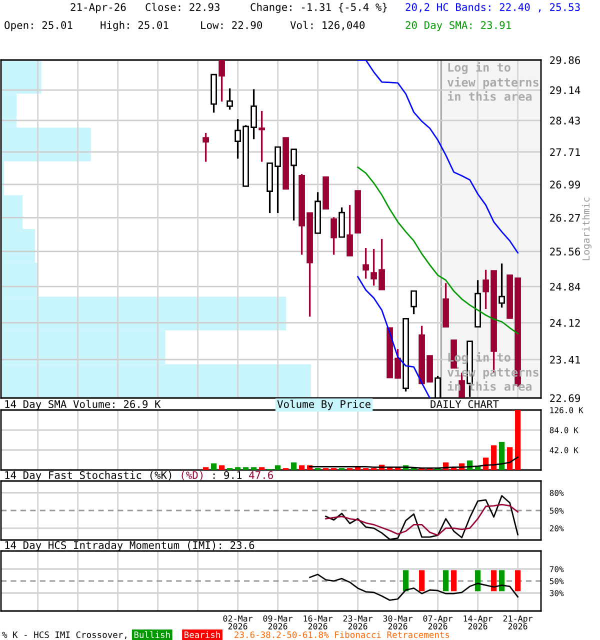 This screenshot has width=600, height=640. I want to click on y-tick-label: 26.99, so click(565, 184).